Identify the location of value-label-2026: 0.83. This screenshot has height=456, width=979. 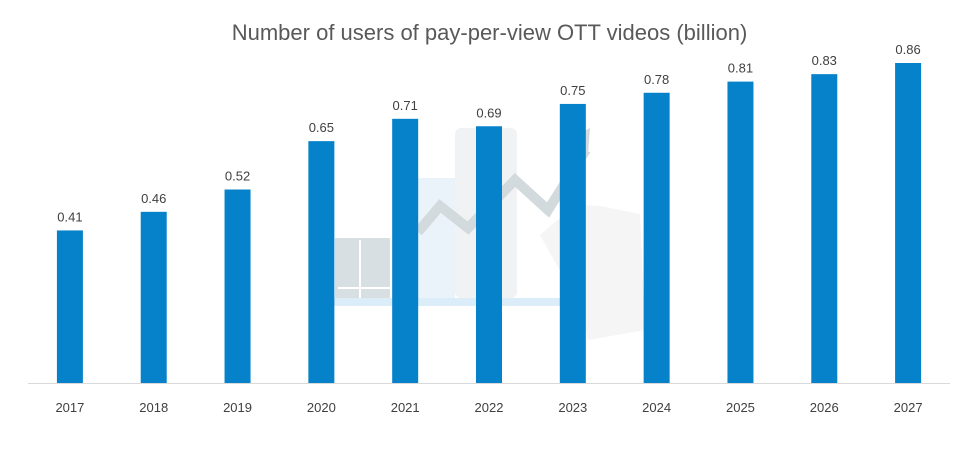
(824, 60).